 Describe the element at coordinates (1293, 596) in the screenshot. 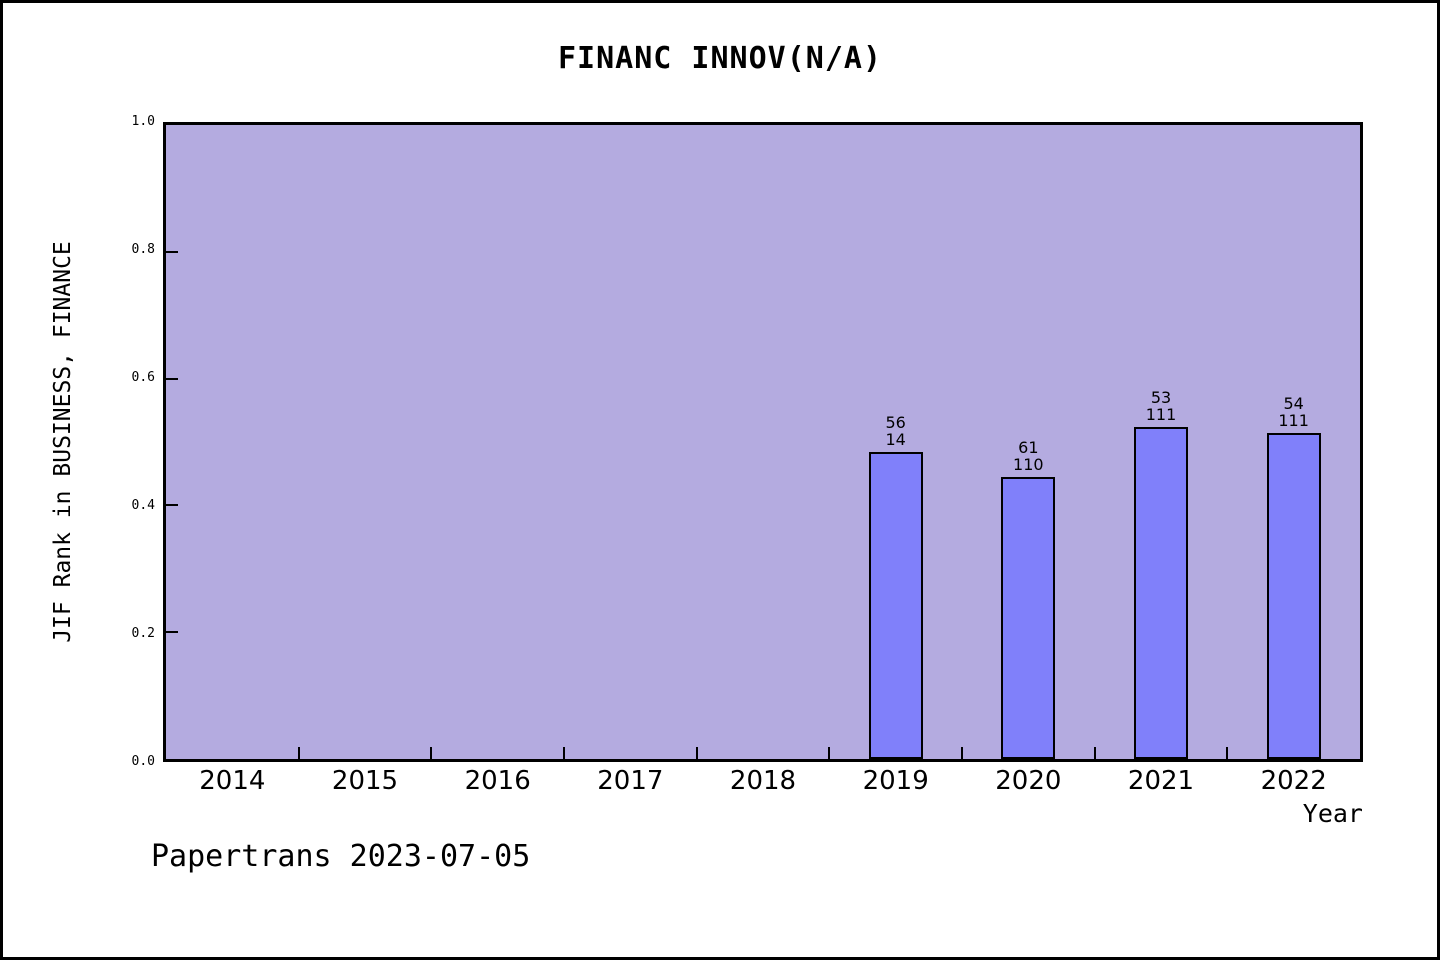

I see `bar-2022` at that location.